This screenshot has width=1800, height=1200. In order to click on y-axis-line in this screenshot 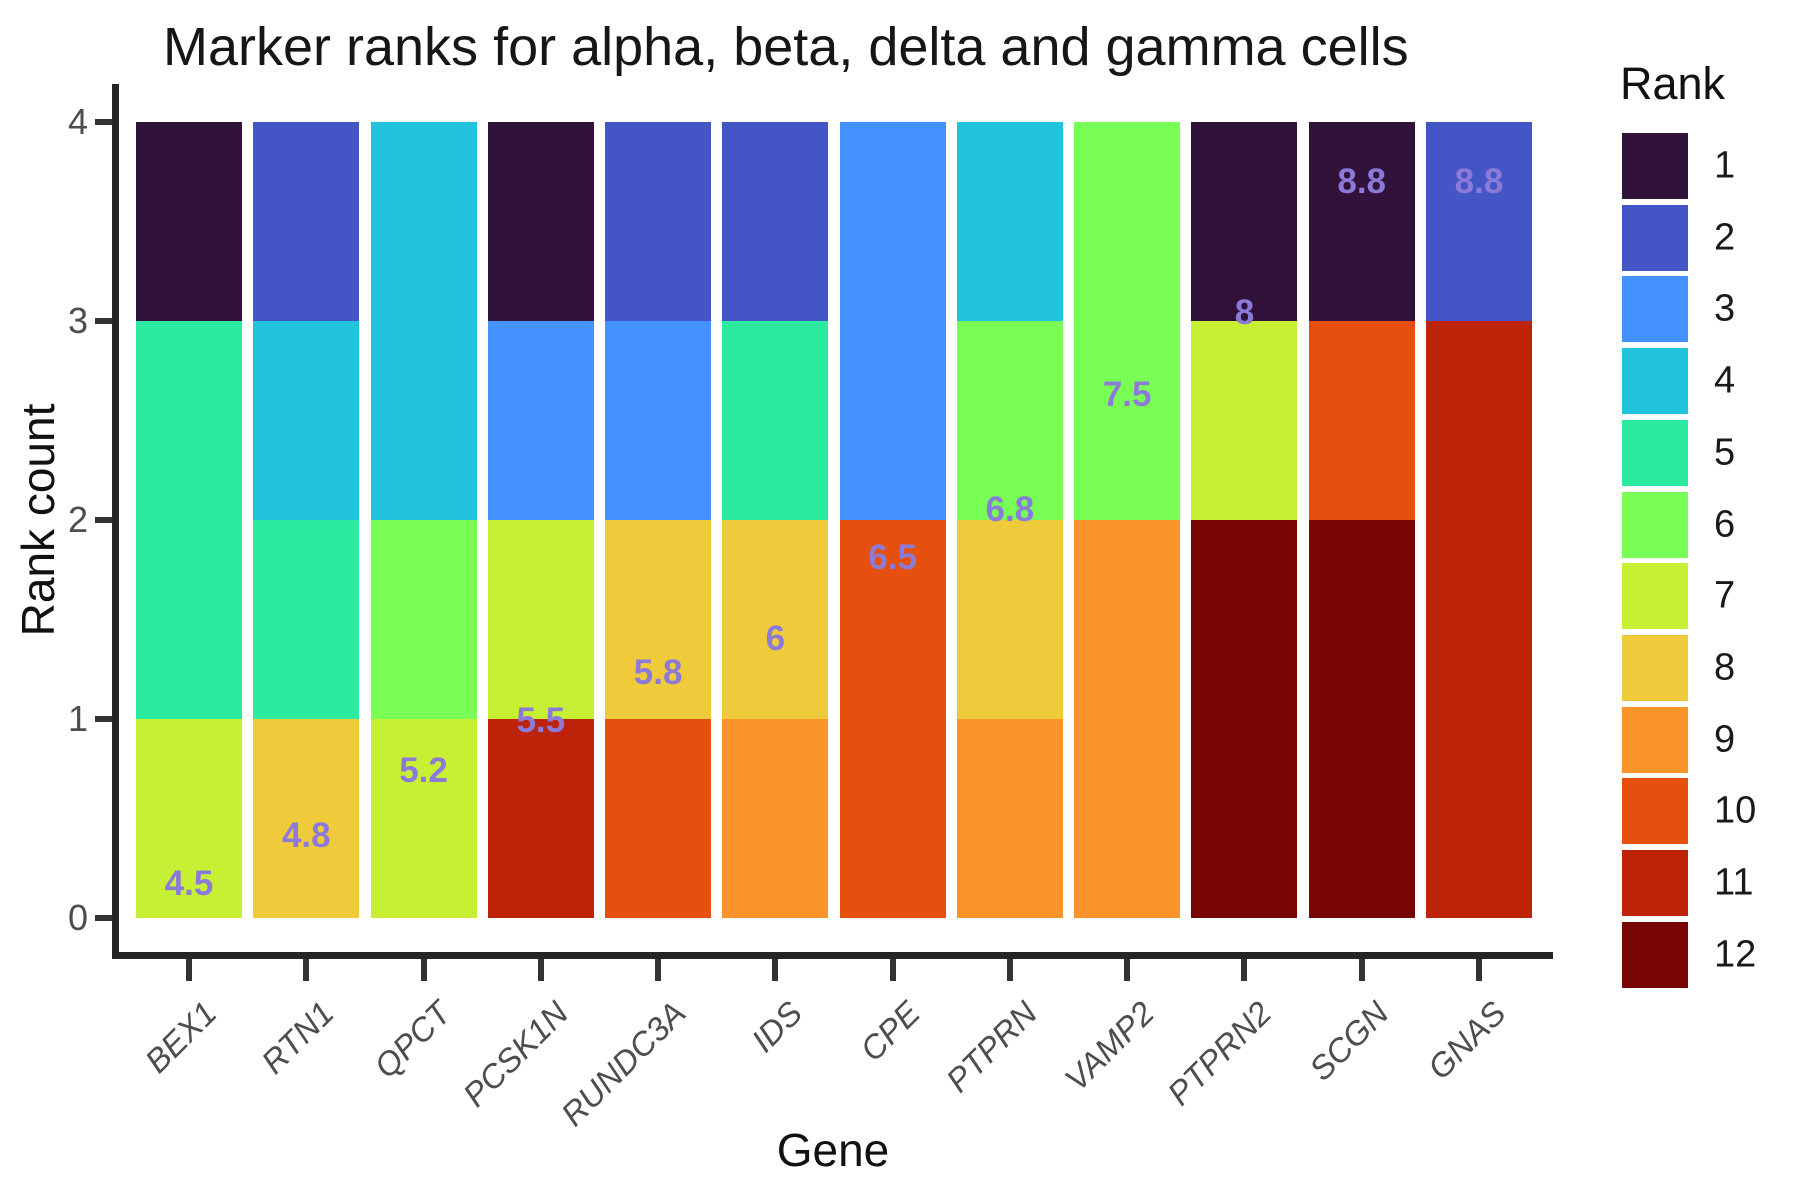, I will do `click(115, 521)`.